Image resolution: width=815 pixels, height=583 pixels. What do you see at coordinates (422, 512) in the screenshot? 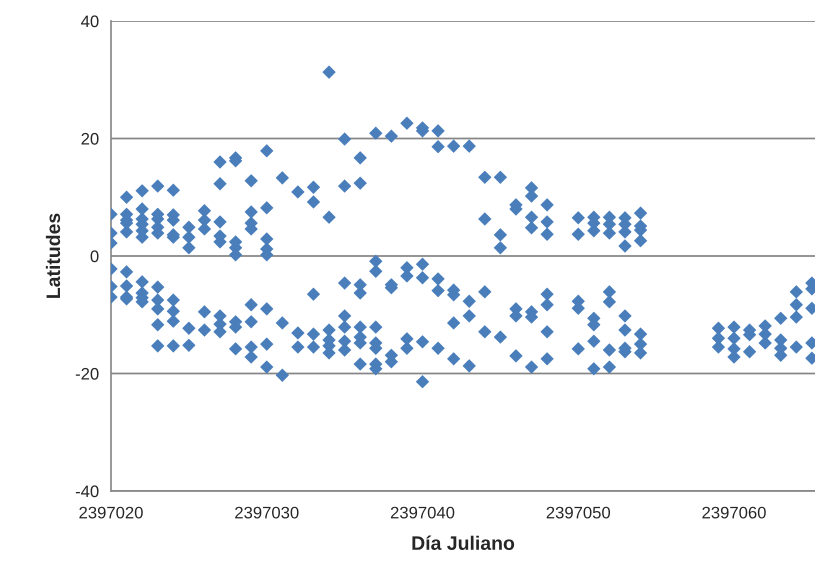
I see `x-tick-label: 2397040` at bounding box center [422, 512].